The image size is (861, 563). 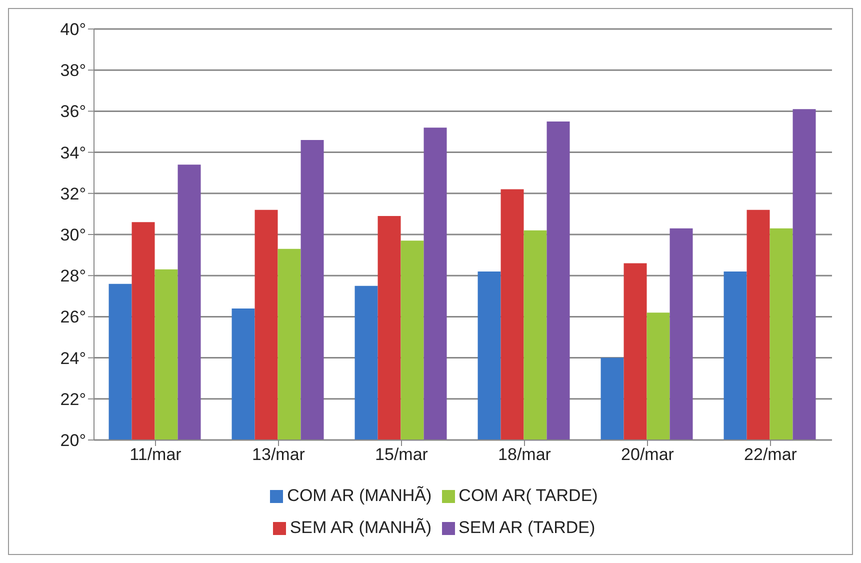 I want to click on legend-label: COM AR (MANHÃ), so click(x=359, y=495).